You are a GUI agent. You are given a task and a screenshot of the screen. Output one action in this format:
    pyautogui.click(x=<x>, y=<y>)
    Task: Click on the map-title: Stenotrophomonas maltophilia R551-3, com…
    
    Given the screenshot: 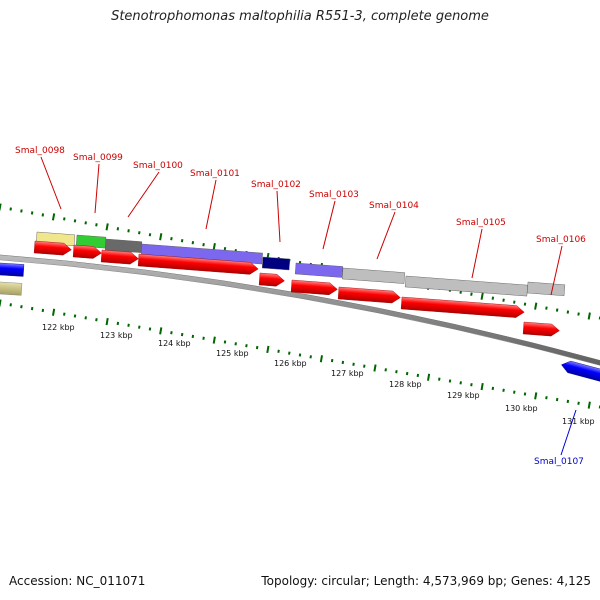 What is the action you would take?
    pyautogui.click(x=300, y=16)
    